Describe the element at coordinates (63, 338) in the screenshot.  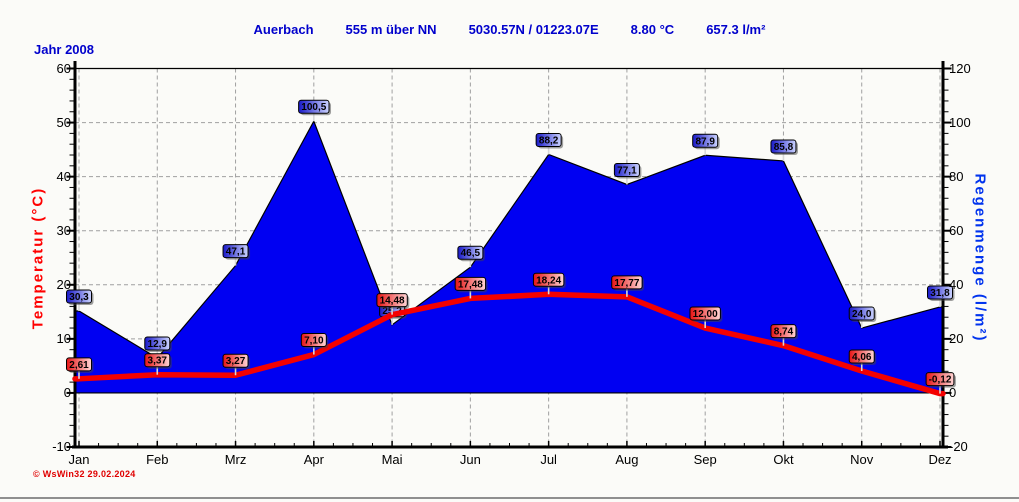
I see `left-axis-tick-label: 10` at that location.